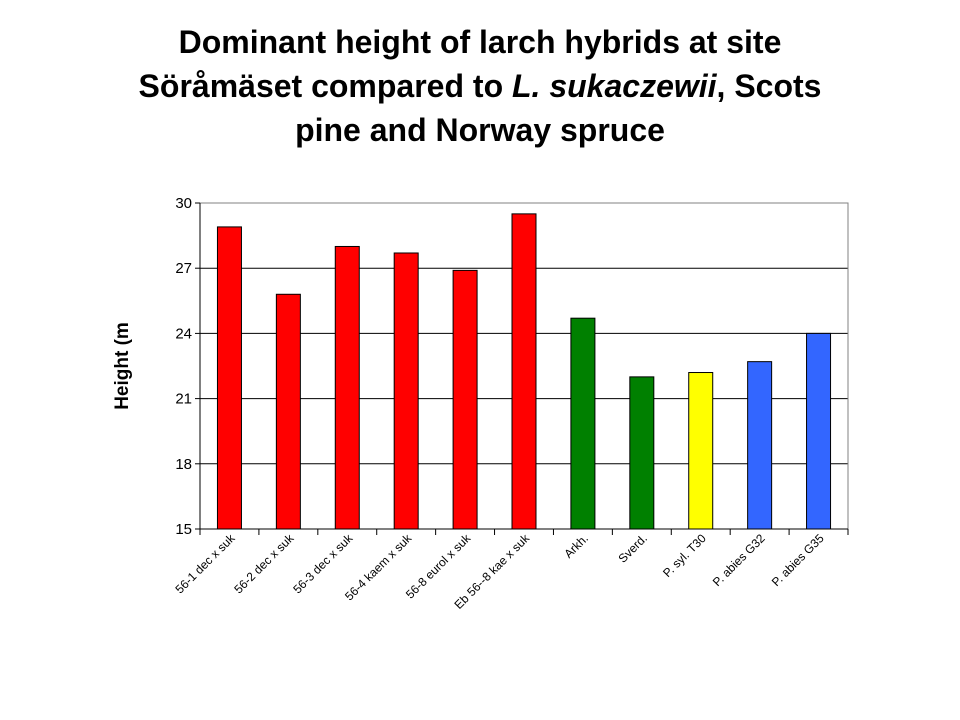 The width and height of the screenshot is (960, 720). What do you see at coordinates (480, 130) in the screenshot?
I see `chart-title-line3: pine and Norway spruce` at bounding box center [480, 130].